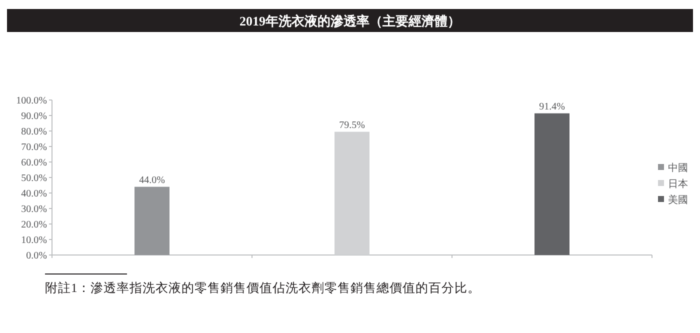 This screenshot has width=700, height=333. Describe the element at coordinates (34, 116) in the screenshot. I see `y-tick-label: 90.0%` at that location.